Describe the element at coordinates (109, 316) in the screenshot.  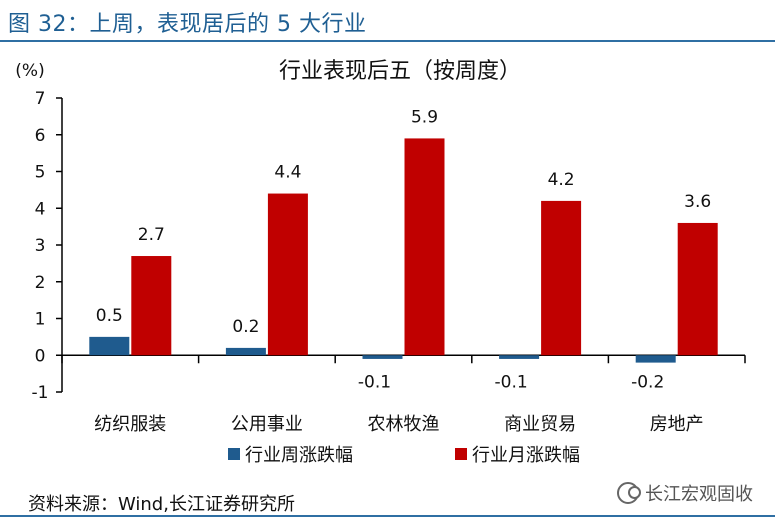
I see `weekly-data-label-1: 0.5` at that location.